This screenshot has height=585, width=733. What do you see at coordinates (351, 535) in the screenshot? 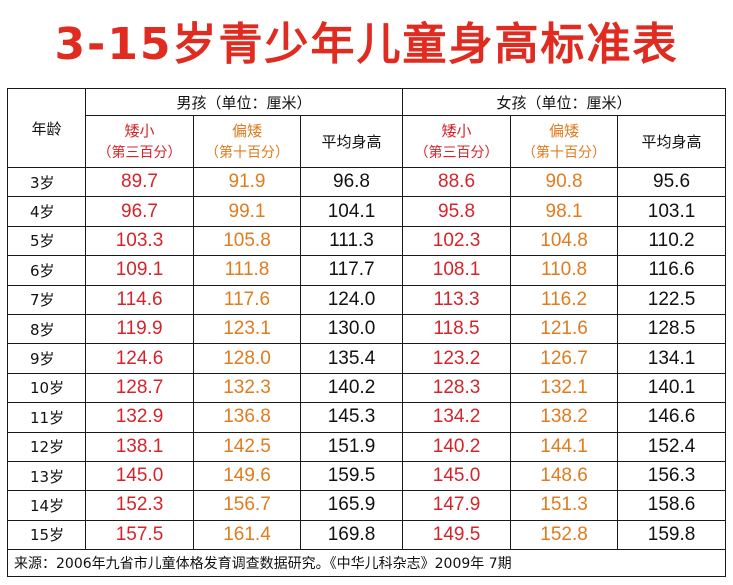
I see `boys-avg-cell: 169.8` at bounding box center [351, 535].